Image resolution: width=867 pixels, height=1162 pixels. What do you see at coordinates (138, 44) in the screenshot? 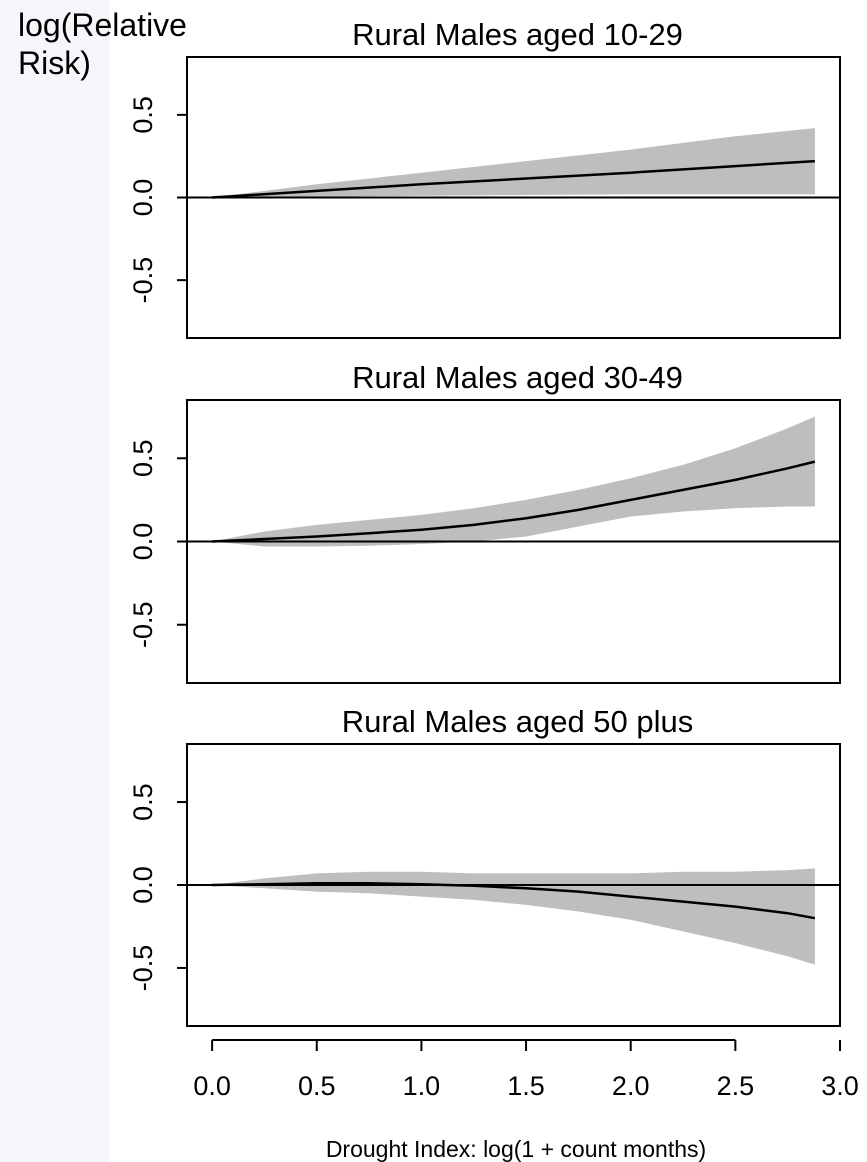
I see `y-axis-label: log(Relative Risk)` at bounding box center [138, 44].